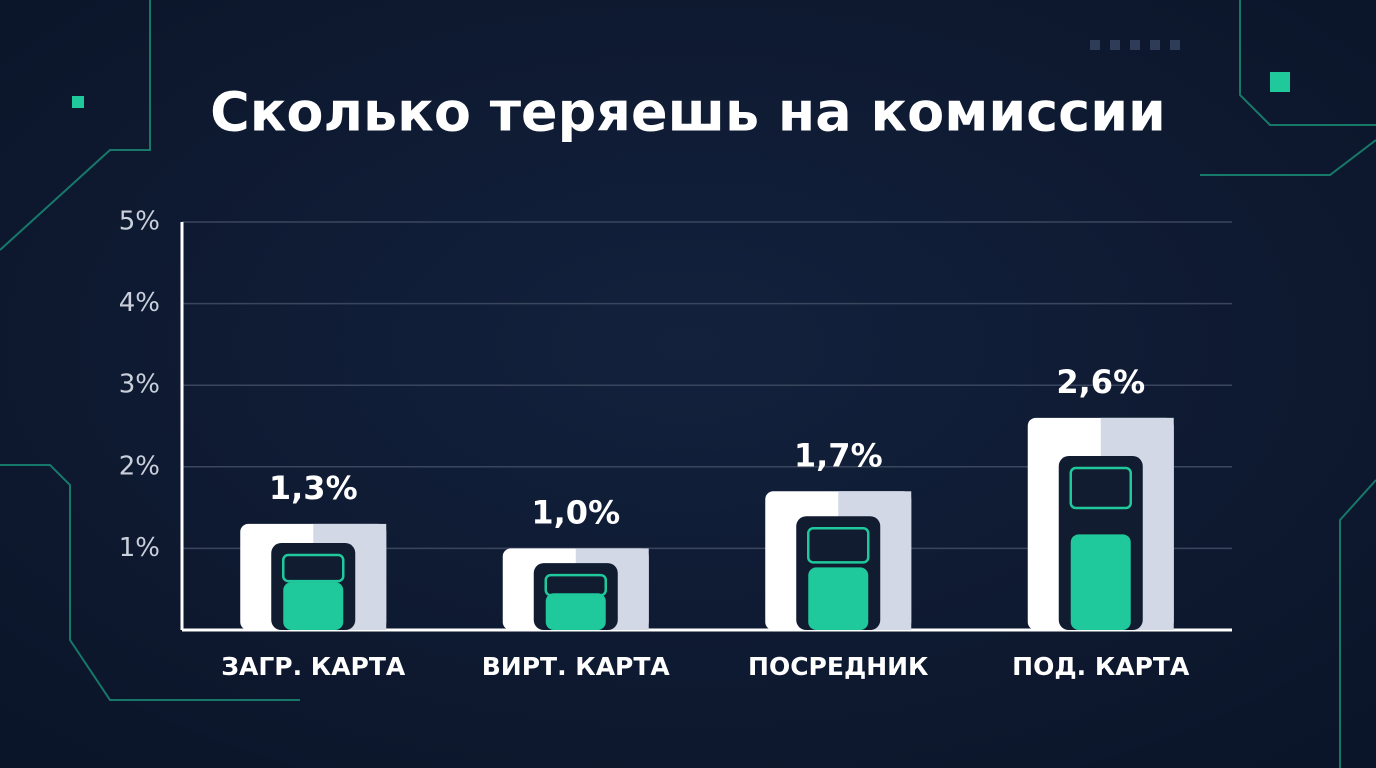 The image size is (1376, 768). What do you see at coordinates (575, 512) in the screenshot?
I see `value-label: 1,0%` at bounding box center [575, 512].